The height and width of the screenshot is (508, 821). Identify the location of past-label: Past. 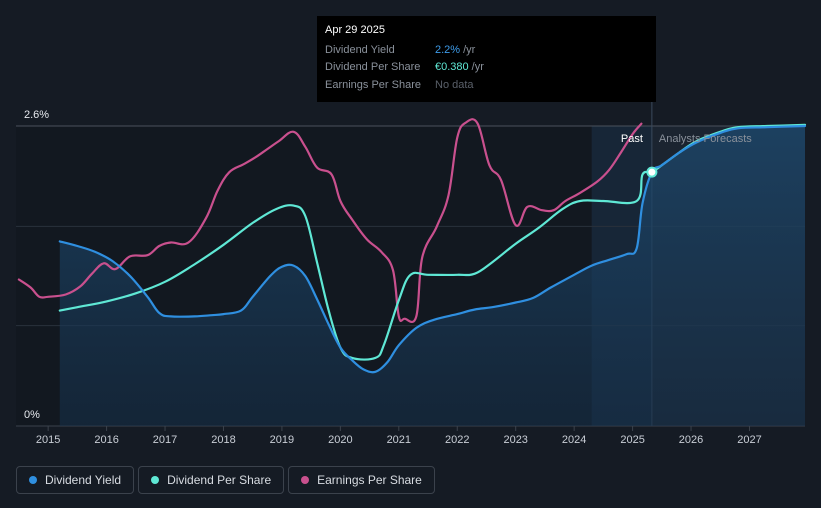
(632, 139).